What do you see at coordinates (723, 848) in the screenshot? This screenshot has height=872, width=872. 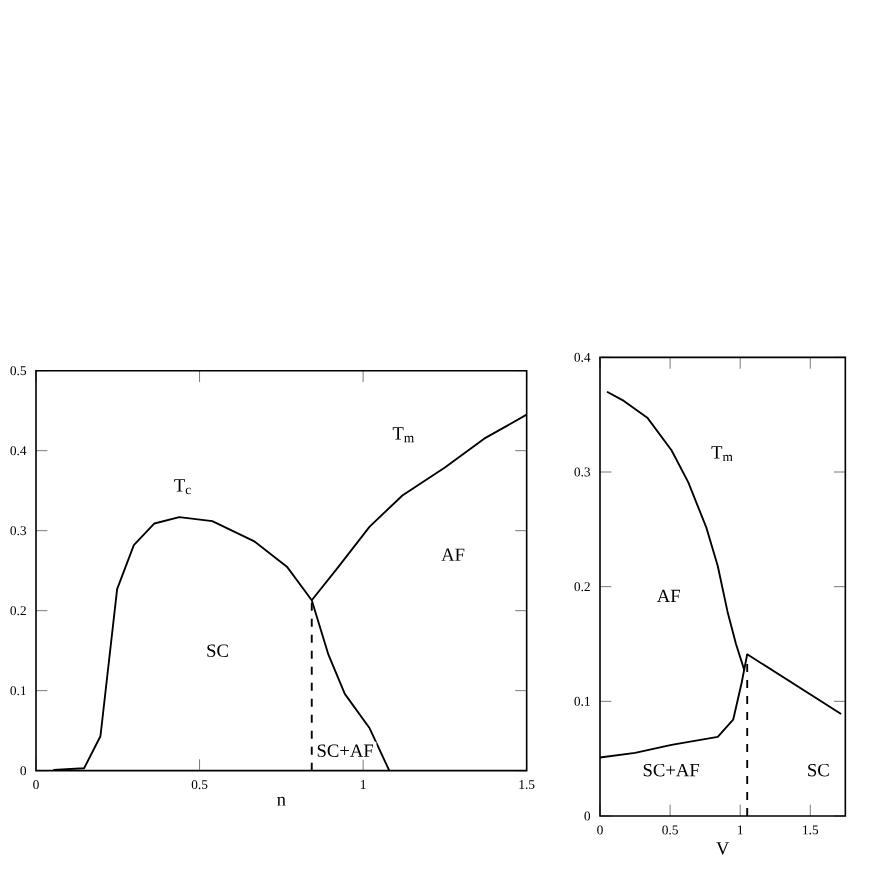 I see `x-axis-title: V` at bounding box center [723, 848].